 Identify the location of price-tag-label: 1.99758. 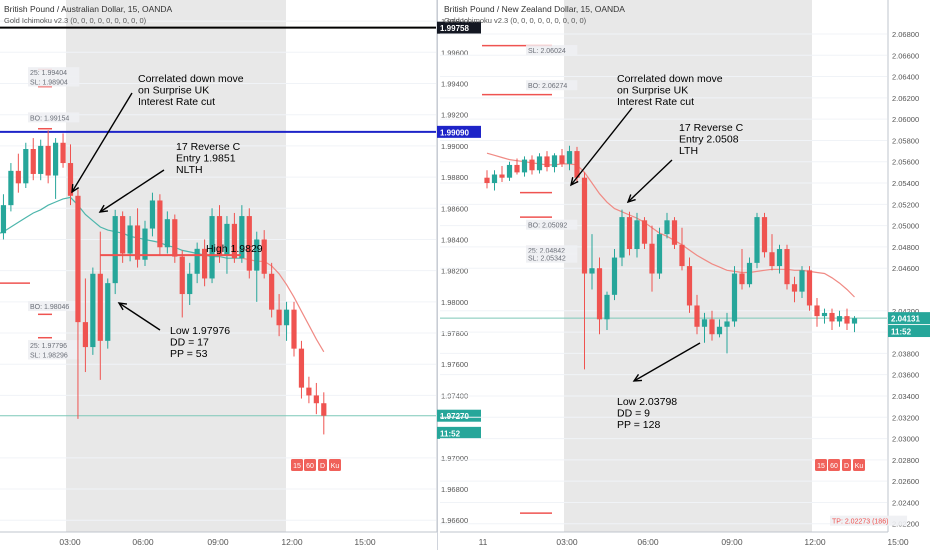
(454, 28).